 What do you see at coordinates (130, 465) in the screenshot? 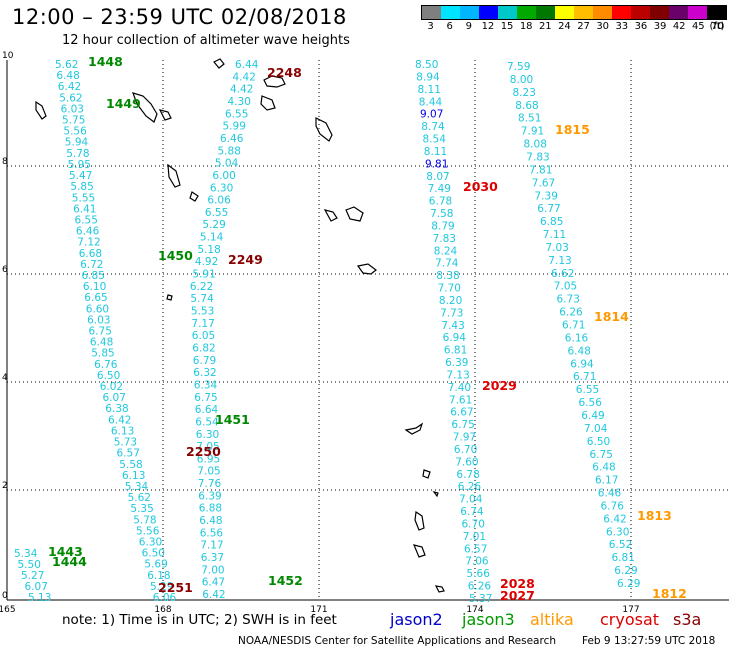
I see `wave-height-value: 5.58` at bounding box center [130, 465].